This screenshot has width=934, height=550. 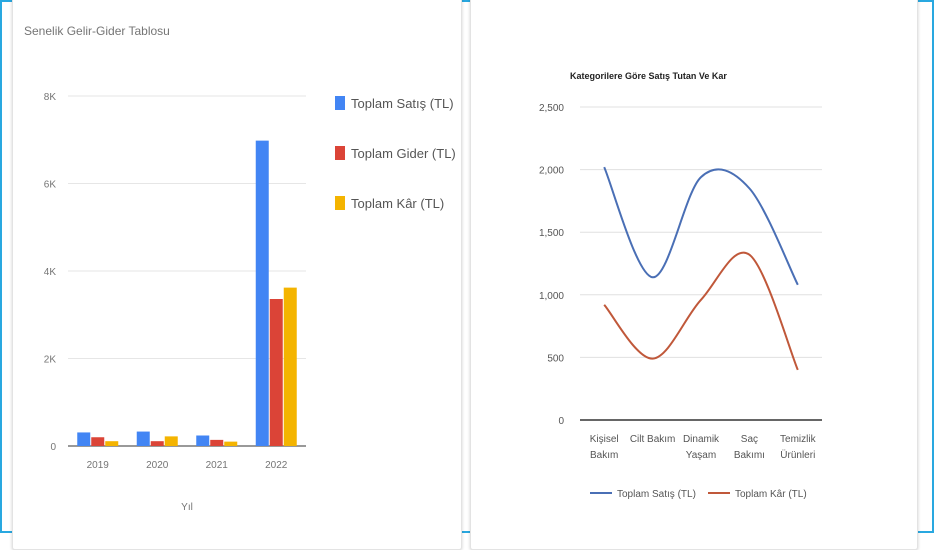 I want to click on x-tick-label: Bakımı, so click(x=749, y=455).